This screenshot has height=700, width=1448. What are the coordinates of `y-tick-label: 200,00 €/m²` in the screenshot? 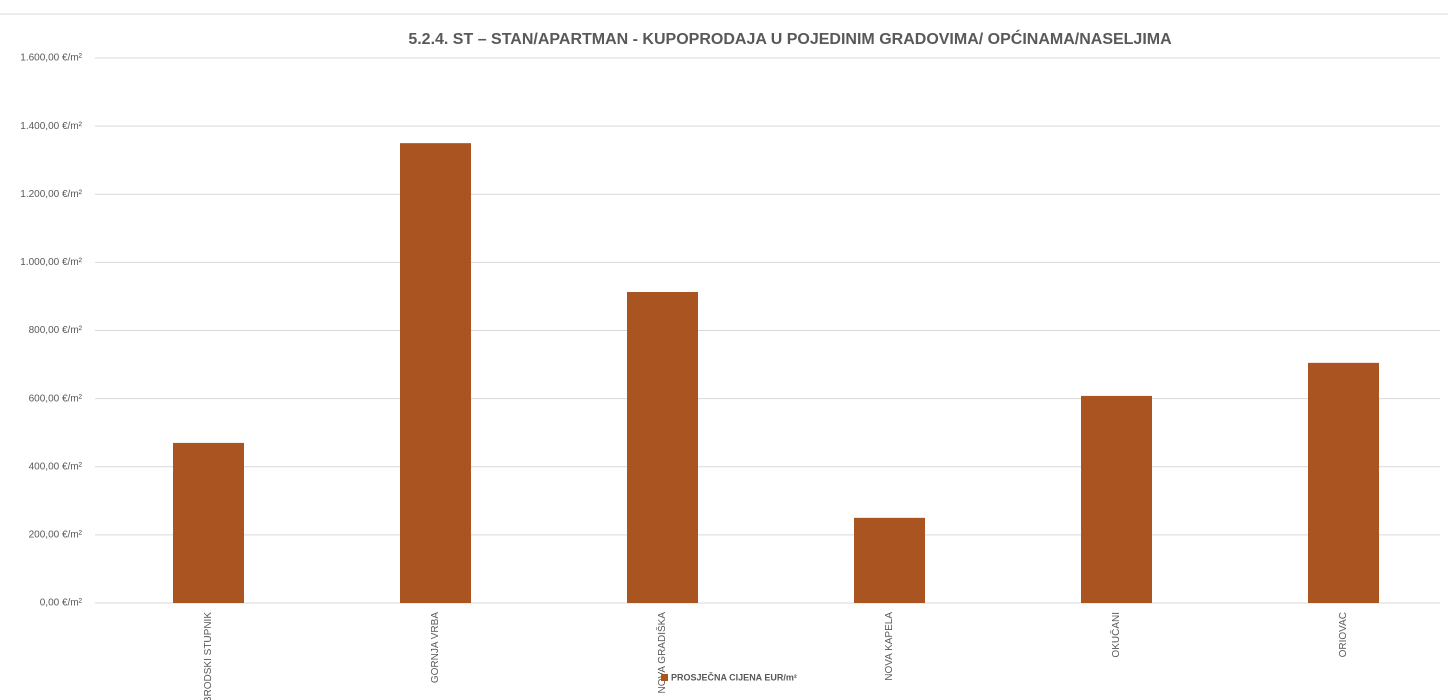 It's located at (56, 535).